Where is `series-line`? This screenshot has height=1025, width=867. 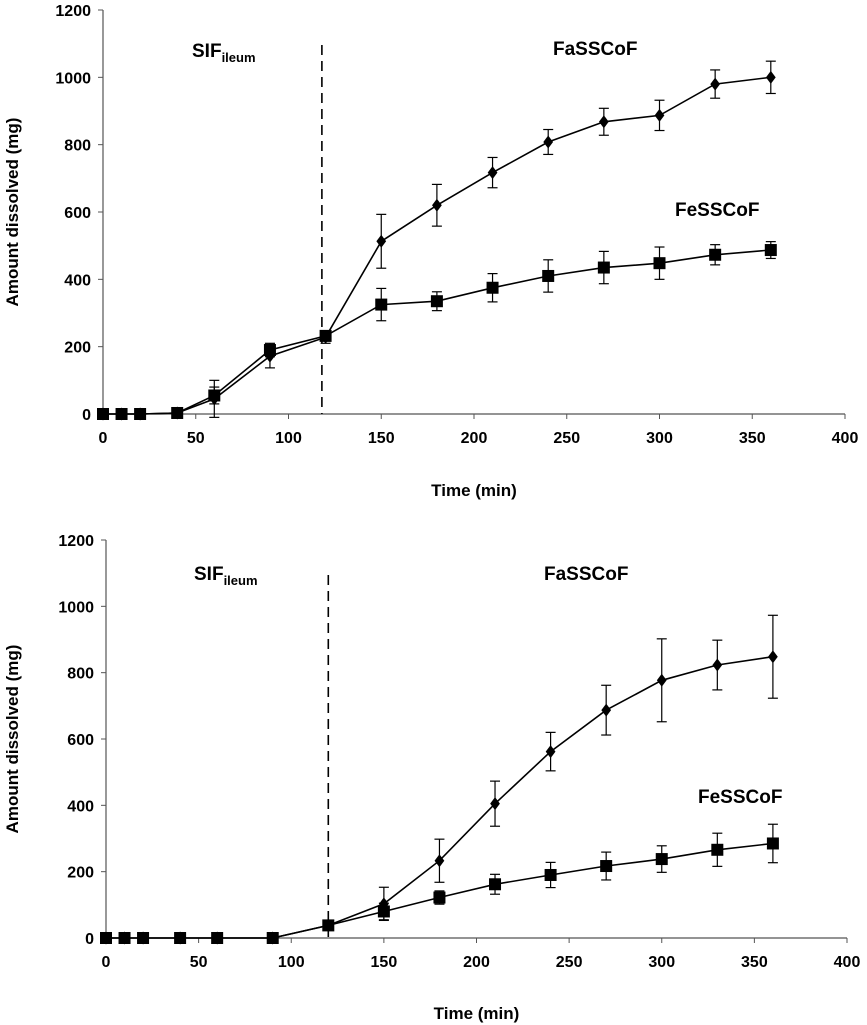 series-line is located at coordinates (437, 332).